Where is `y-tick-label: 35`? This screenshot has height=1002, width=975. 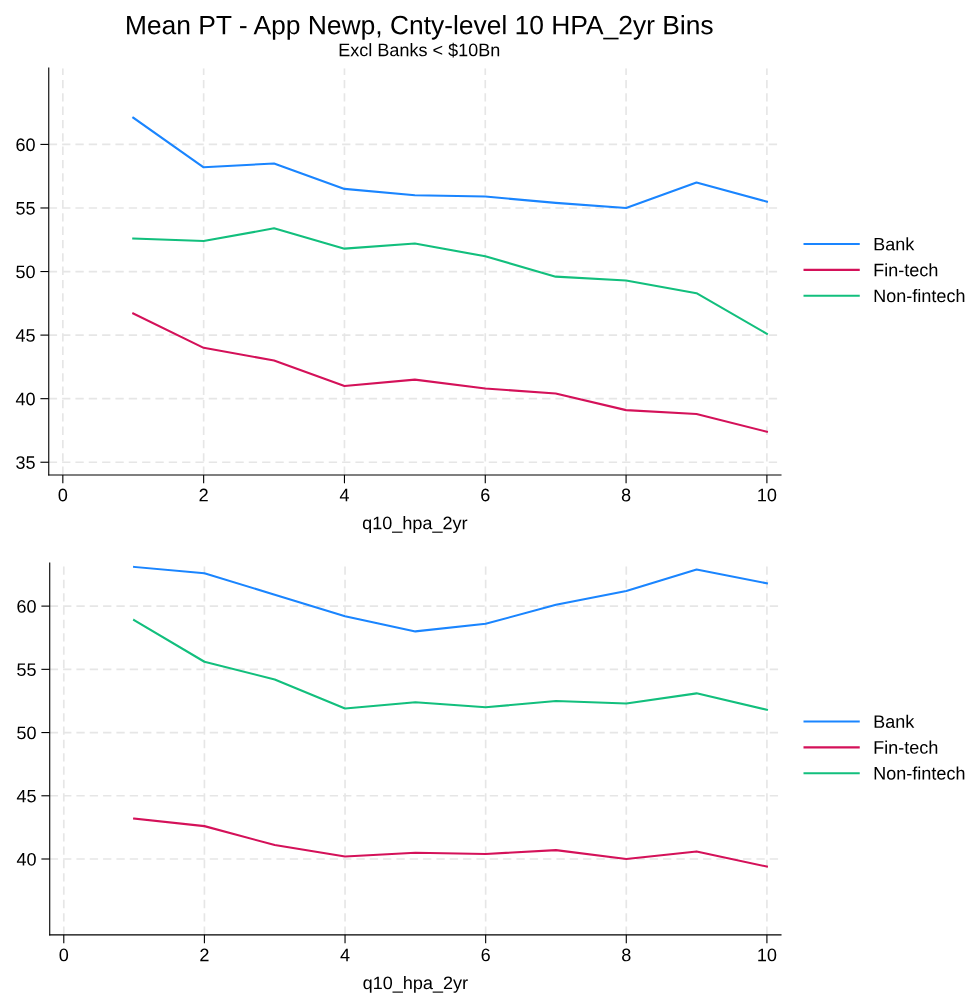
y-tick-label: 35 is located at coordinates (25, 462).